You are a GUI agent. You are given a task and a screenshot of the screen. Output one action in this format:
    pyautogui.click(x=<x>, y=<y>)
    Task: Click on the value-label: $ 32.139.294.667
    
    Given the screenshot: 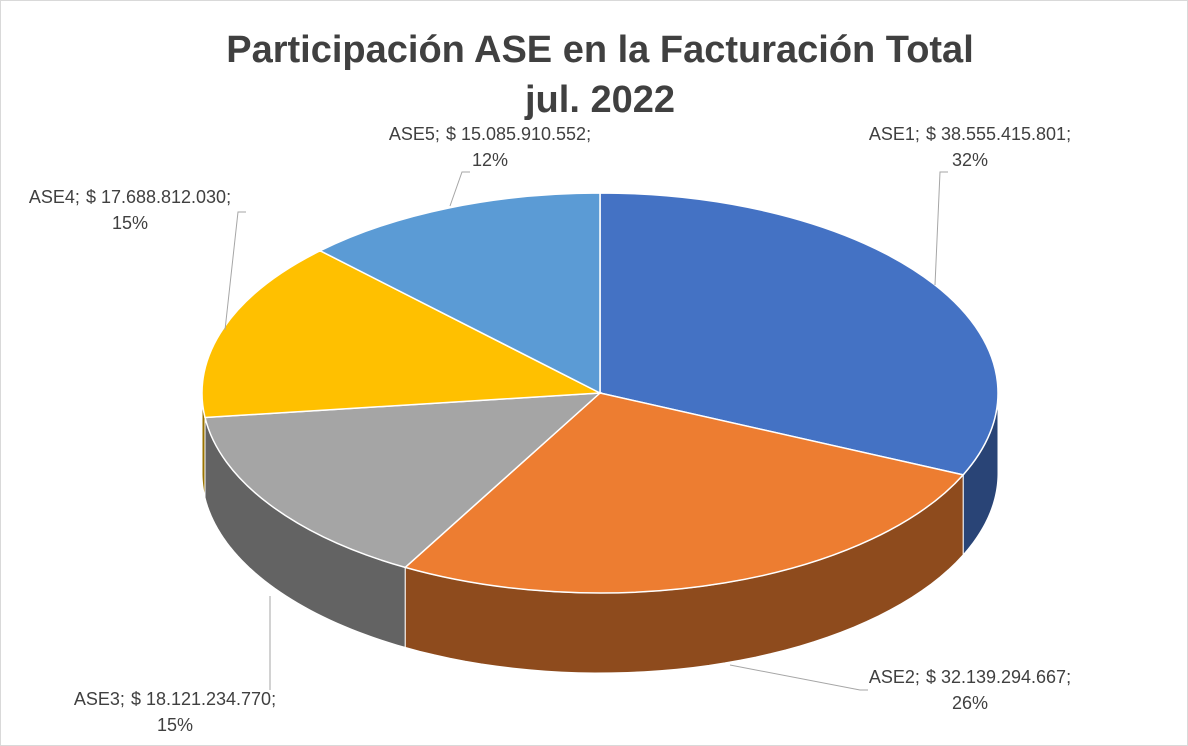 What is the action you would take?
    pyautogui.click(x=996, y=677)
    